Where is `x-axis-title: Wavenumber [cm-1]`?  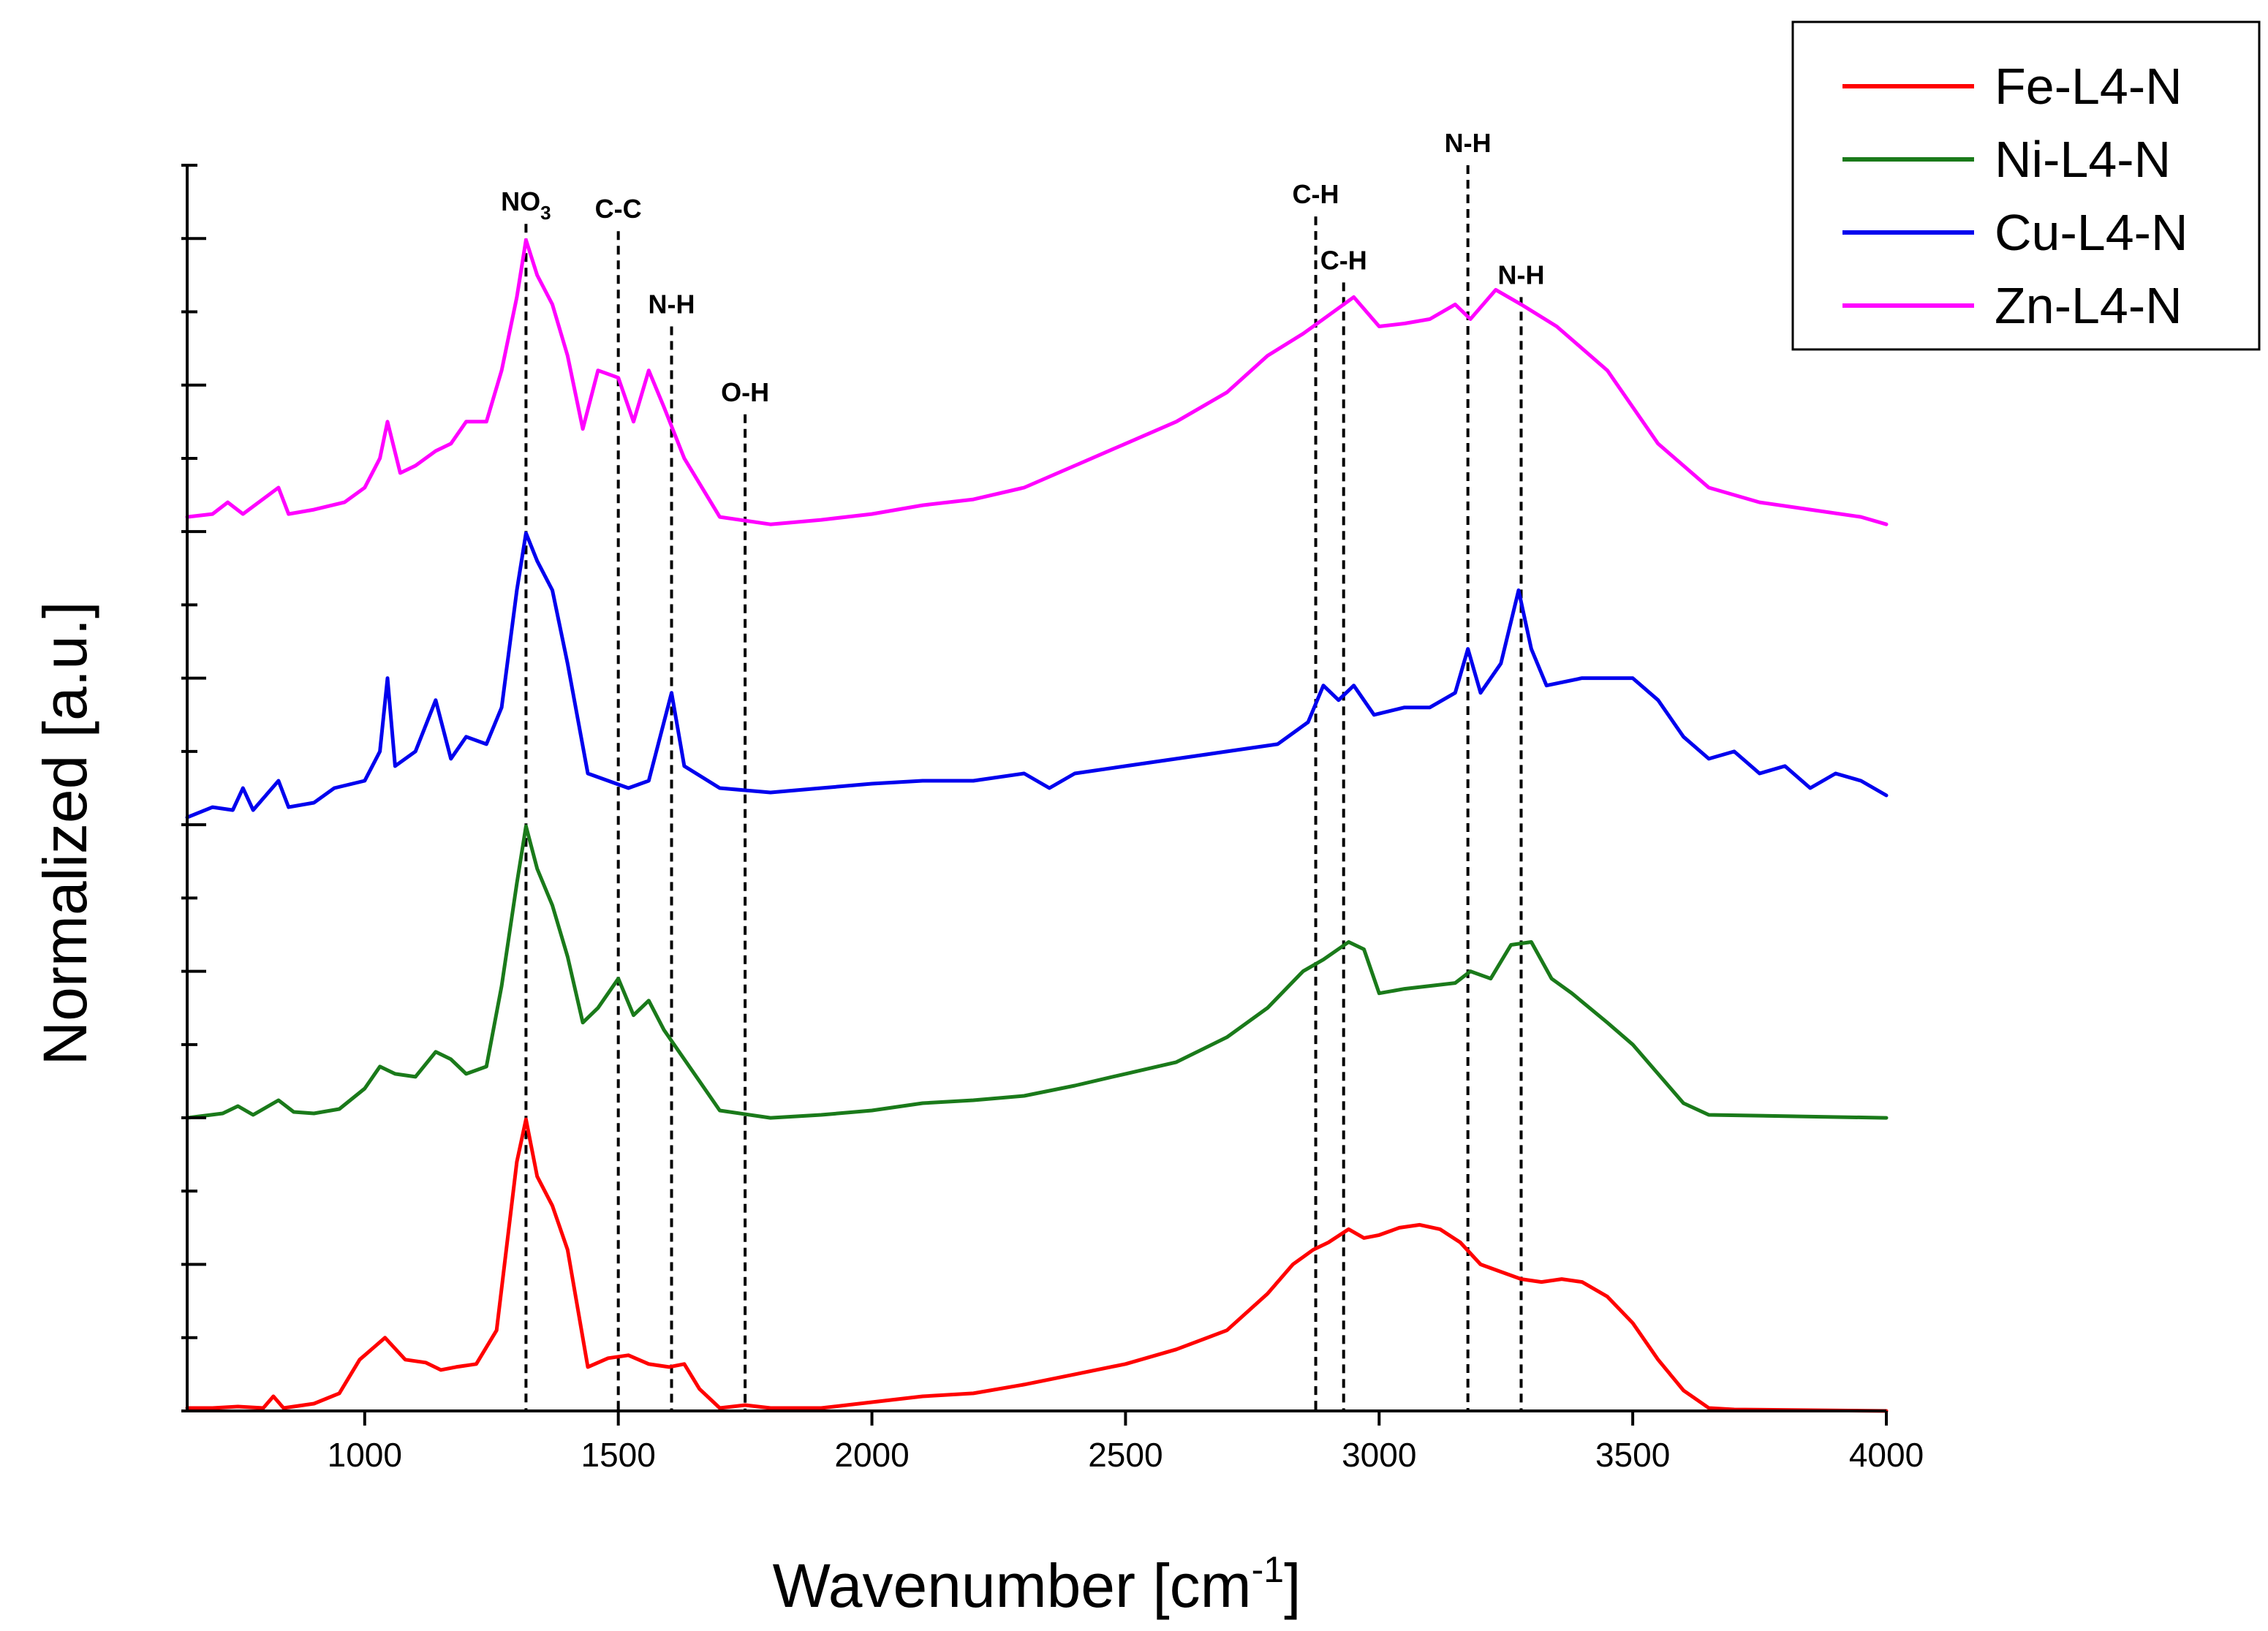 x-axis-title: Wavenumber [cm-1] is located at coordinates (1037, 1584).